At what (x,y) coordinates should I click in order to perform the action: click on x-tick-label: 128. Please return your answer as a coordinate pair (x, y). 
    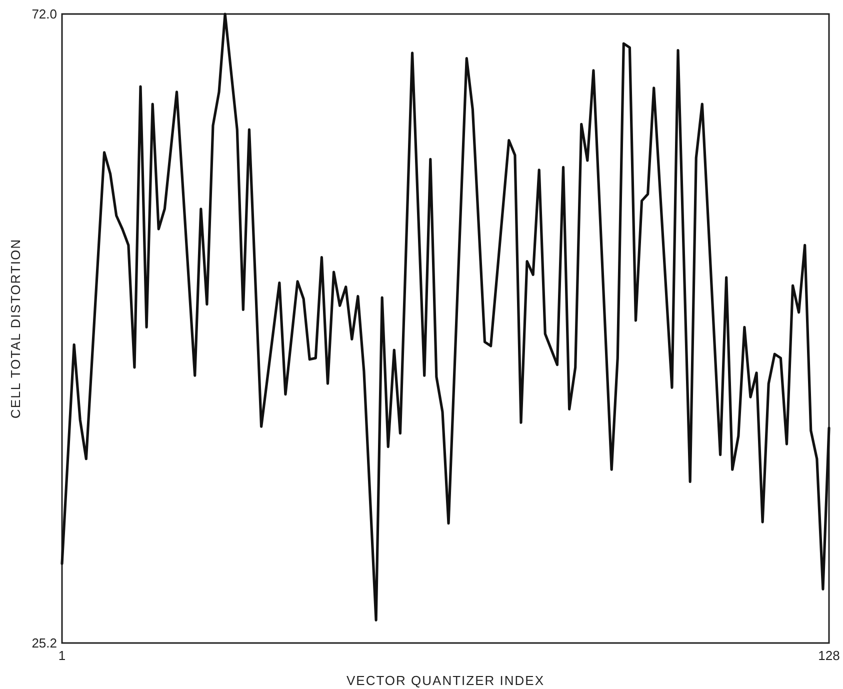
    Looking at the image, I should click on (829, 655).